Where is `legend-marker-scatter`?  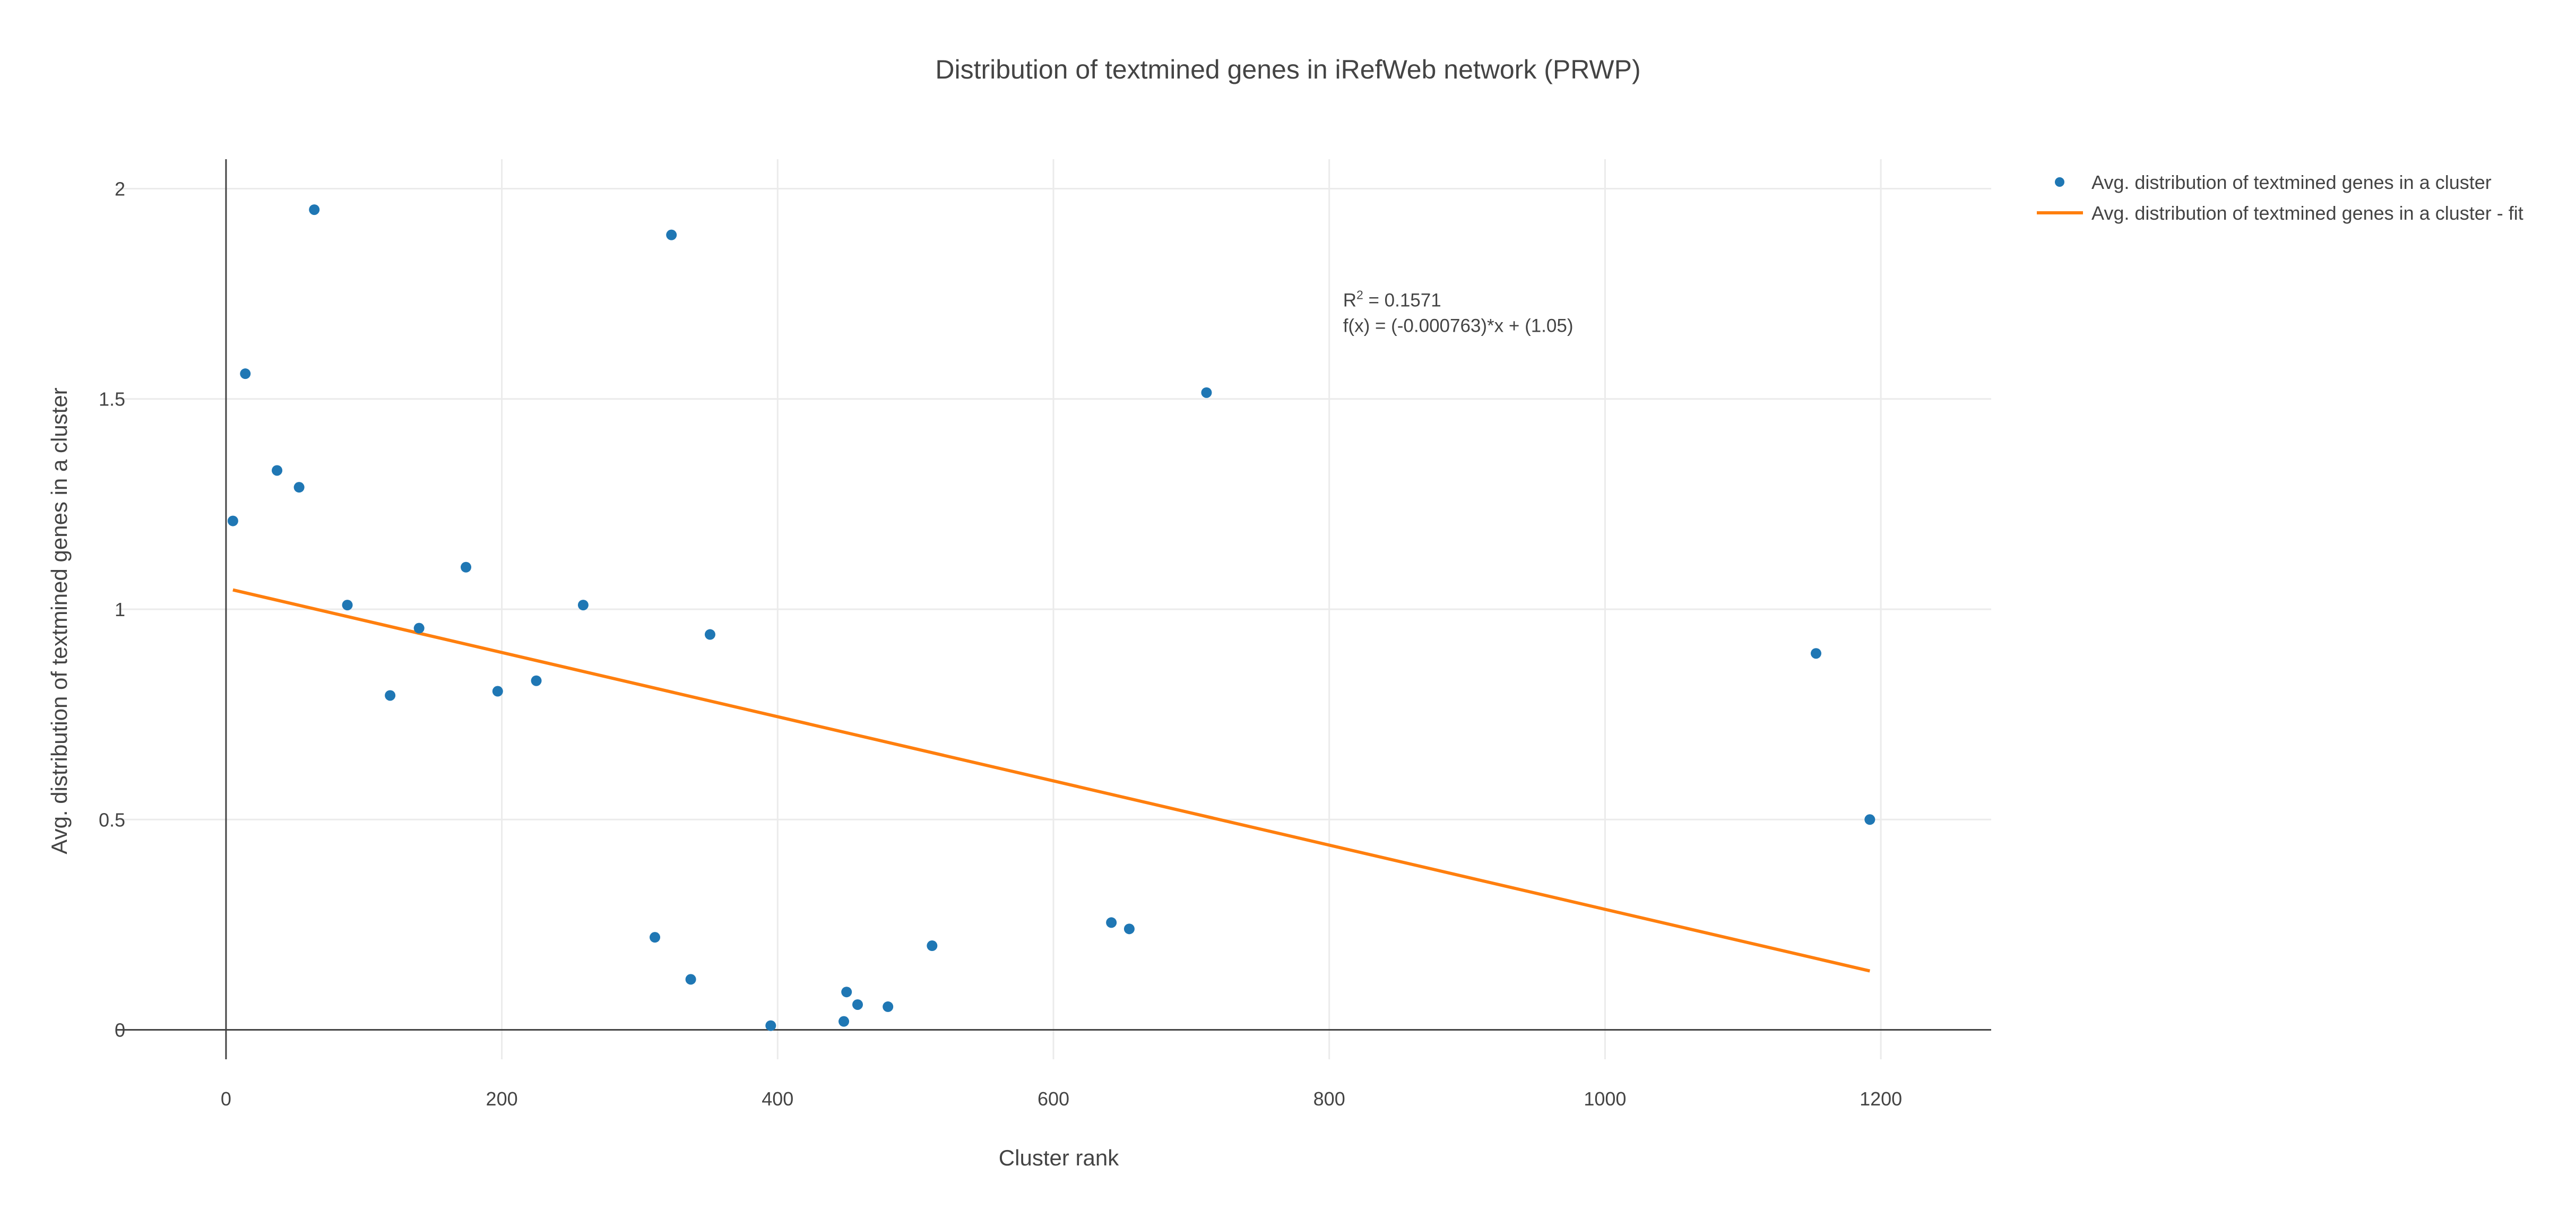
legend-marker-scatter is located at coordinates (2059, 182).